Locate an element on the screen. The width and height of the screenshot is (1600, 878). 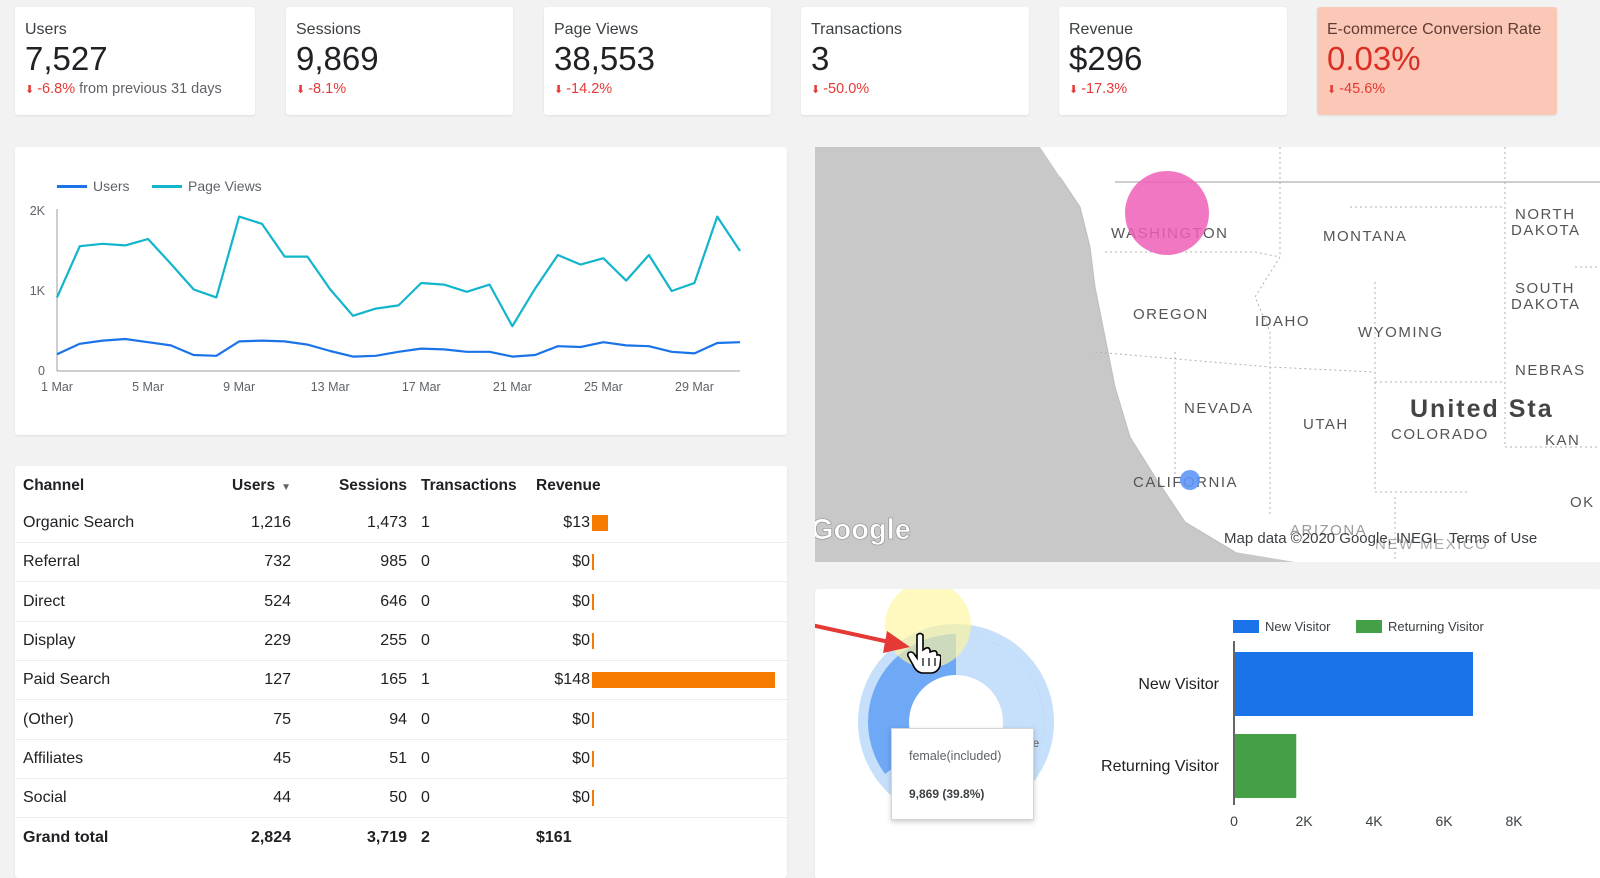
state-label: NEBRAS is located at coordinates (1550, 370).